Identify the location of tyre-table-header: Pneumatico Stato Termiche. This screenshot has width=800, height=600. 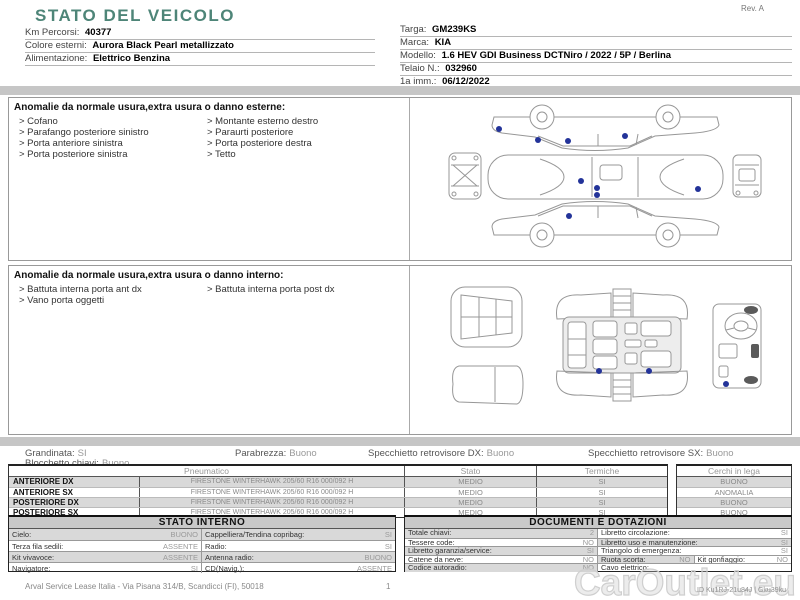
(338, 471).